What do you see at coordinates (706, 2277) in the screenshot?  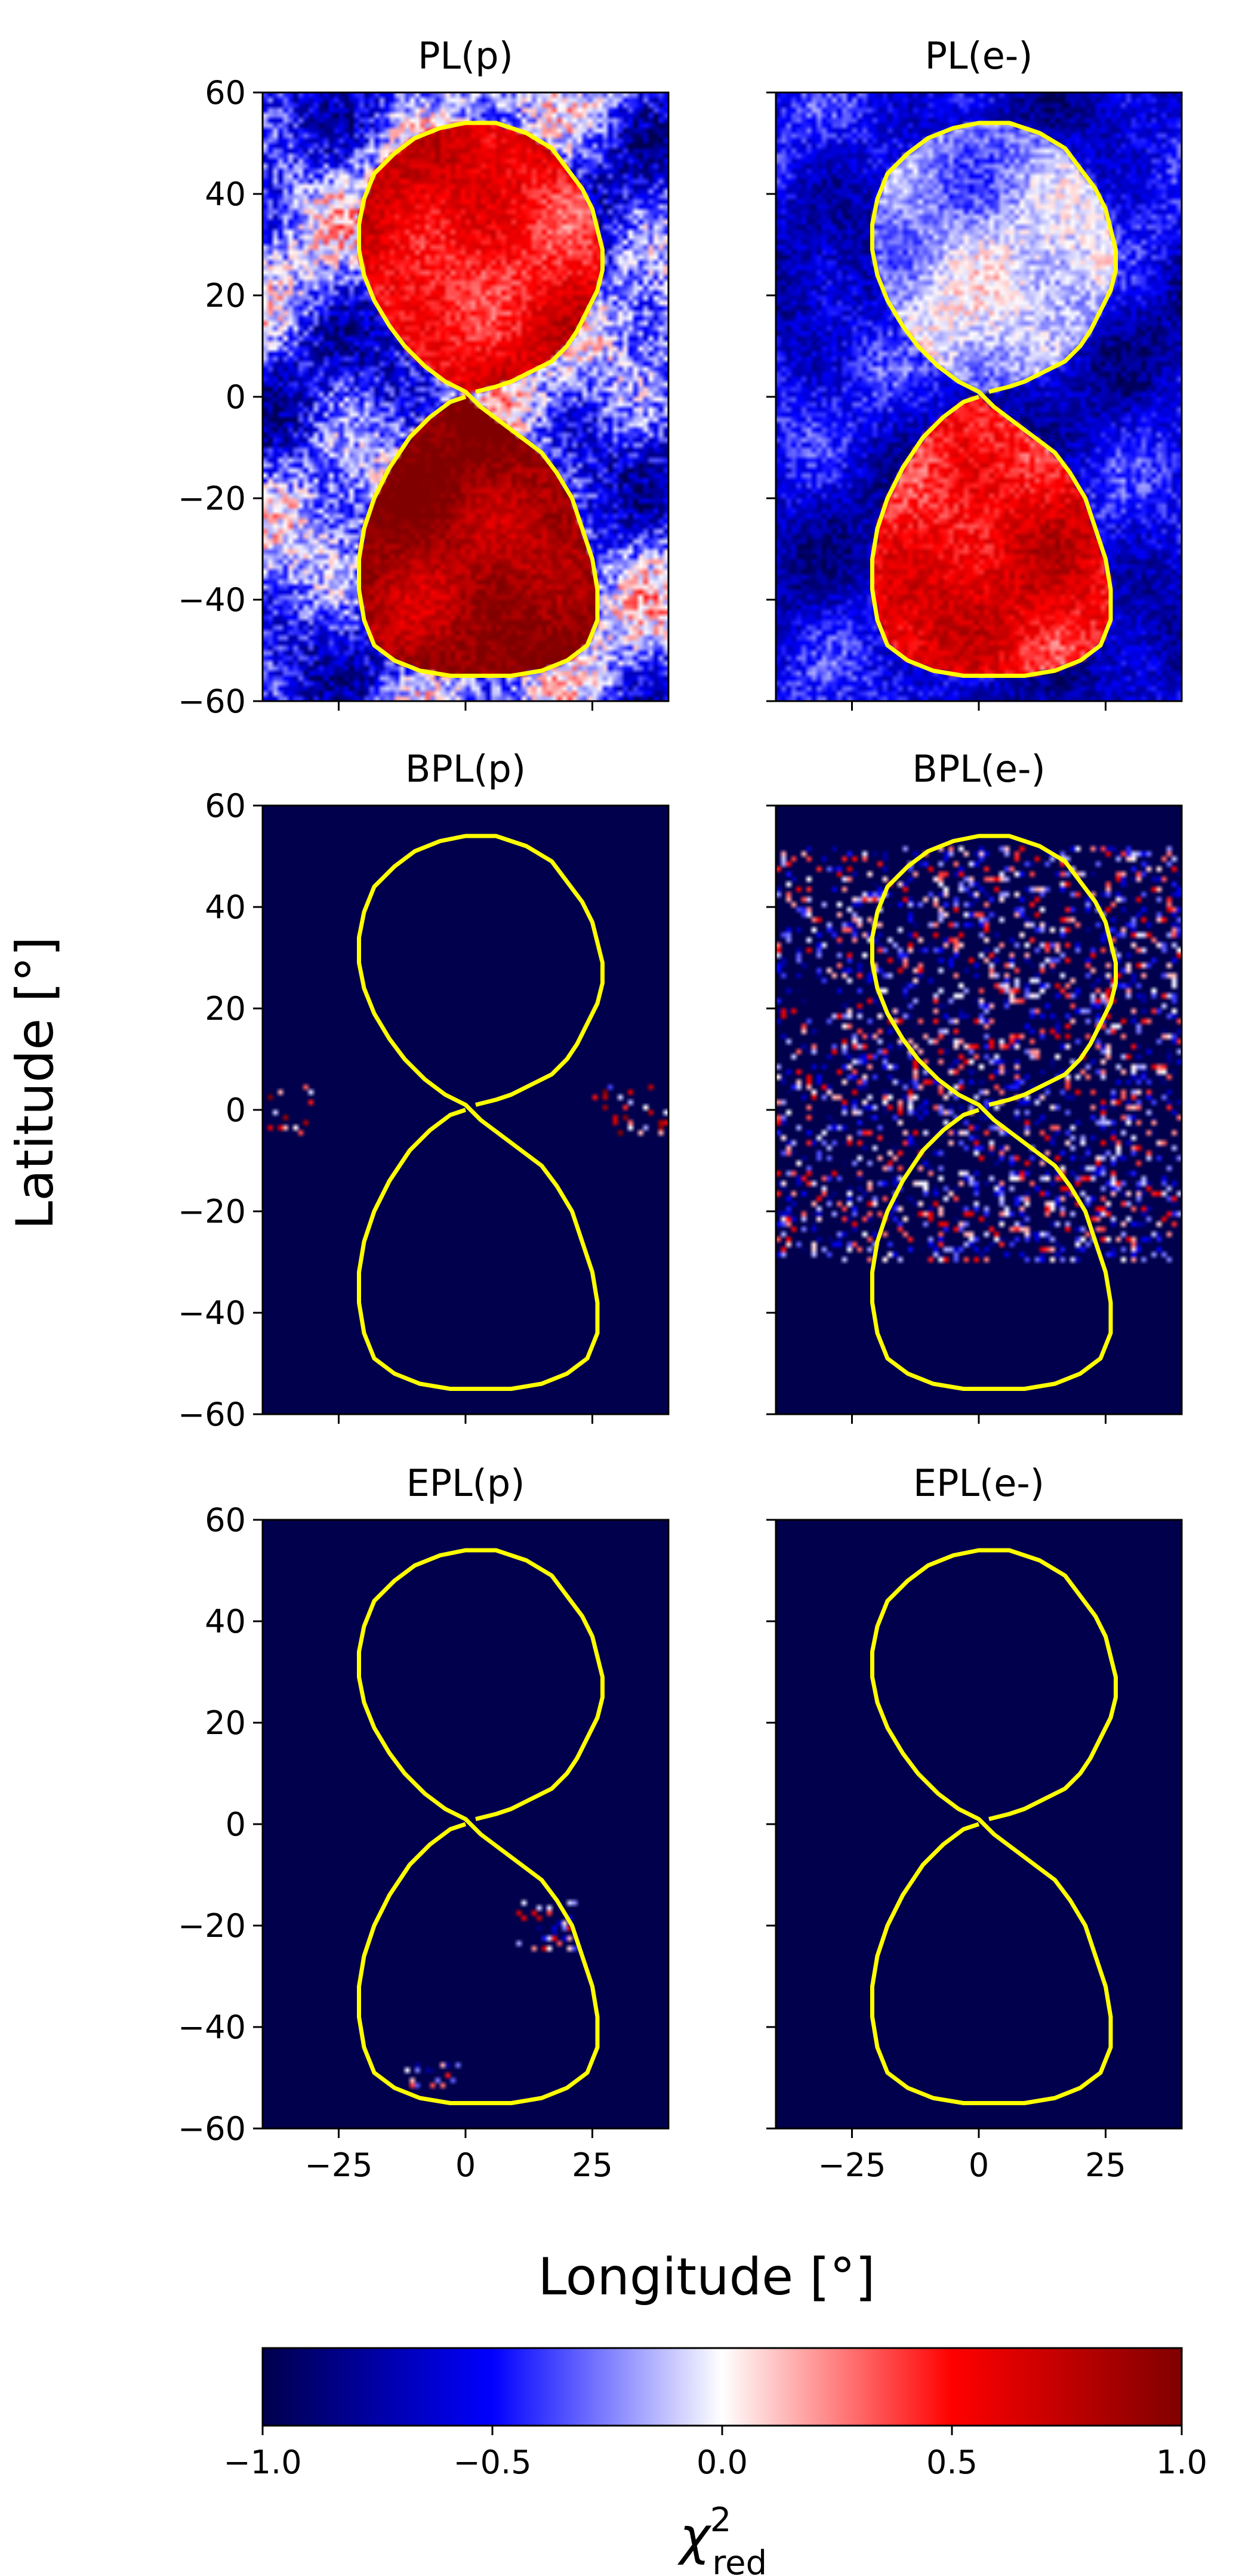 I see `x-axis-label: Longitude [°]` at bounding box center [706, 2277].